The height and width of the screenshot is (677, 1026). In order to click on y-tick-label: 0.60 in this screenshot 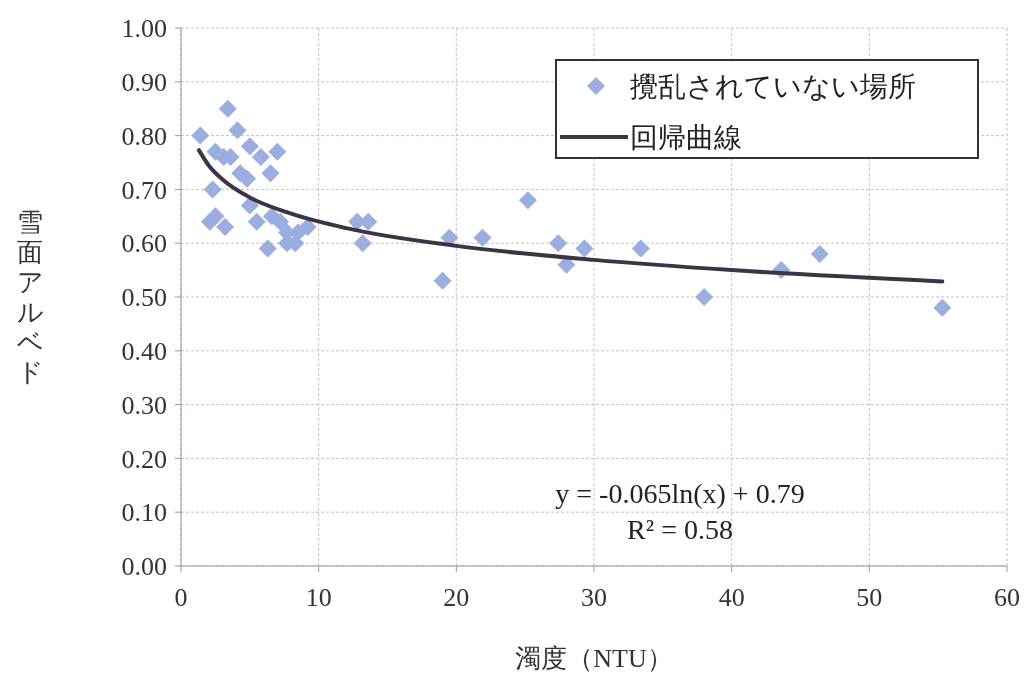, I will do `click(144, 244)`.